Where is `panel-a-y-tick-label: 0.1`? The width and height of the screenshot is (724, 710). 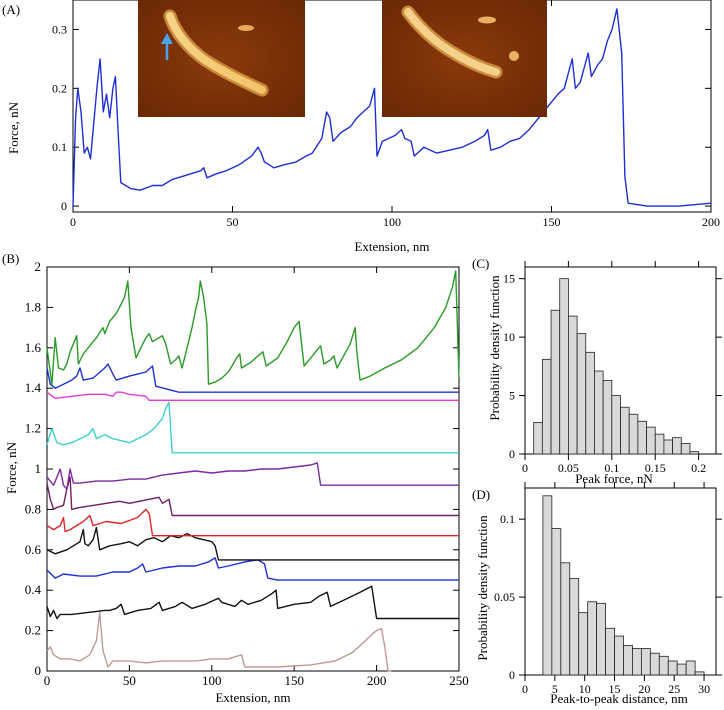 panel-a-y-tick-label: 0.1 is located at coordinates (59, 147).